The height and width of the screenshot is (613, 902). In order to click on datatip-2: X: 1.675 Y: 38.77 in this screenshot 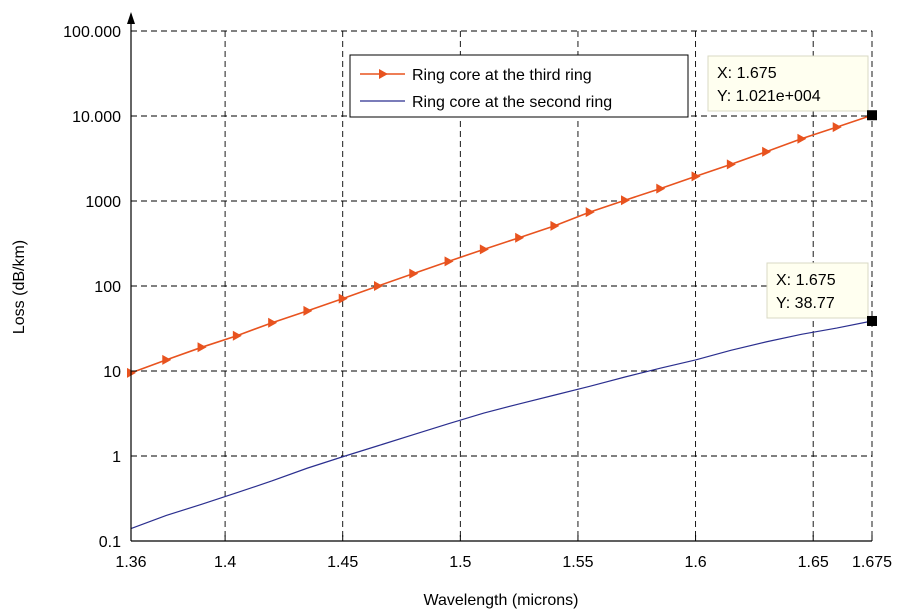, I will do `click(821, 294)`.